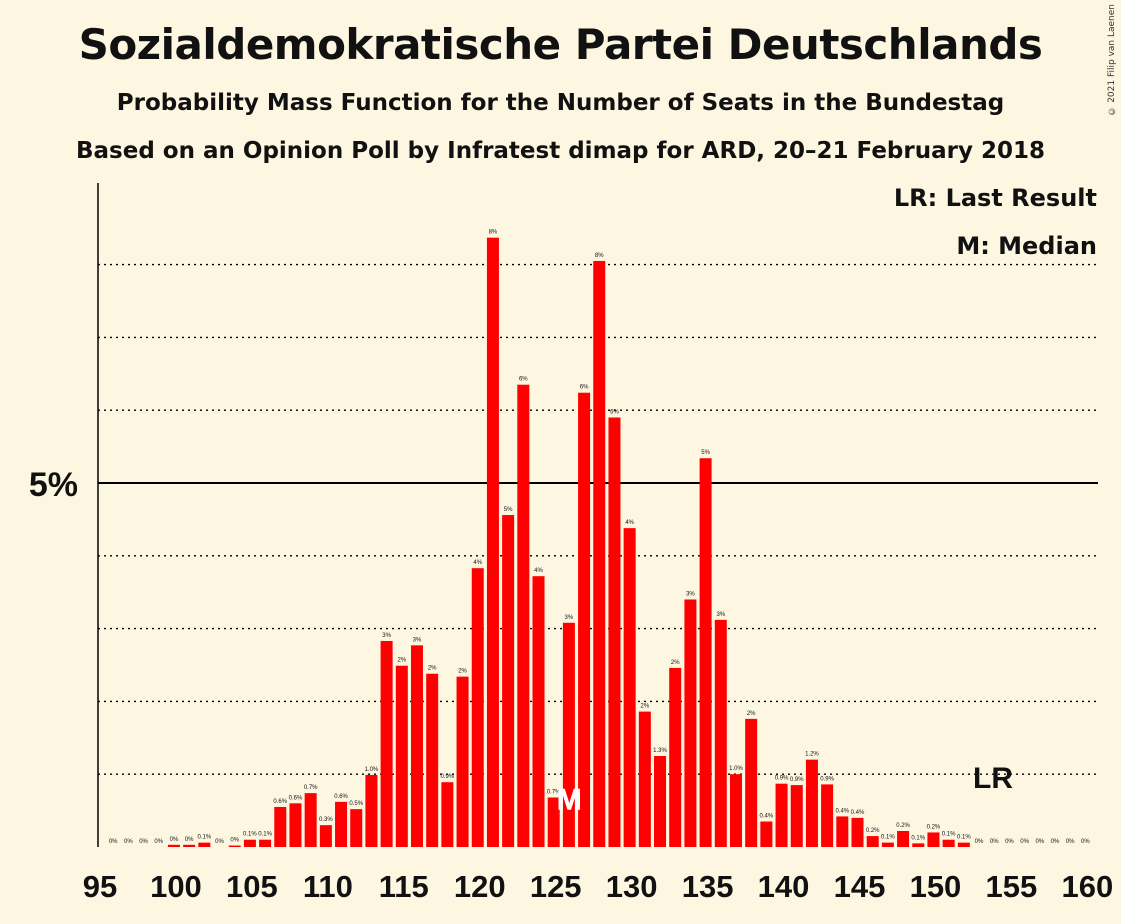  I want to click on bar-value-label: 1.2%, so click(812, 755).